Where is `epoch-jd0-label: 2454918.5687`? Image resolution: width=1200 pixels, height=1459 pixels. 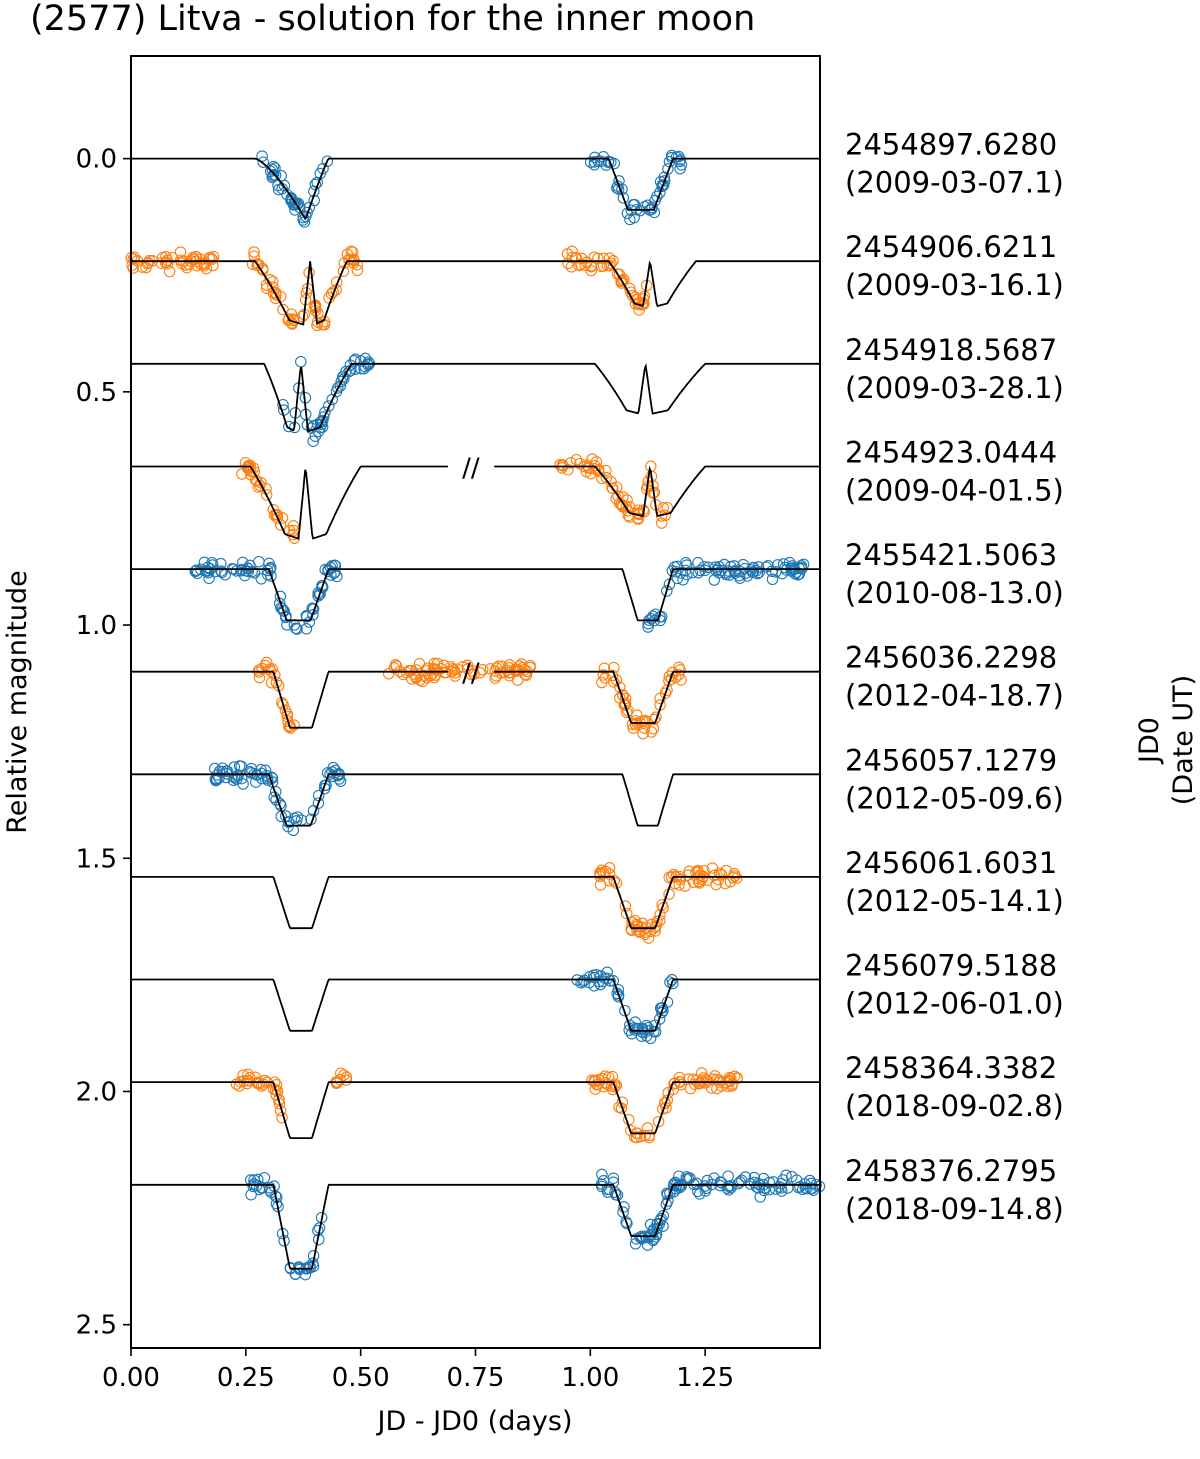
epoch-jd0-label: 2454918.5687 is located at coordinates (951, 350).